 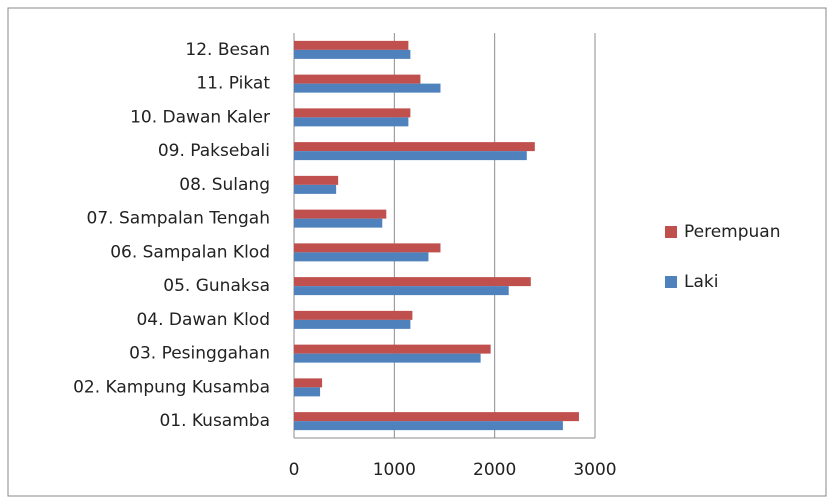 What do you see at coordinates (171, 387) in the screenshot?
I see `y-tick-label: 02. Kampung Kusamba` at bounding box center [171, 387].